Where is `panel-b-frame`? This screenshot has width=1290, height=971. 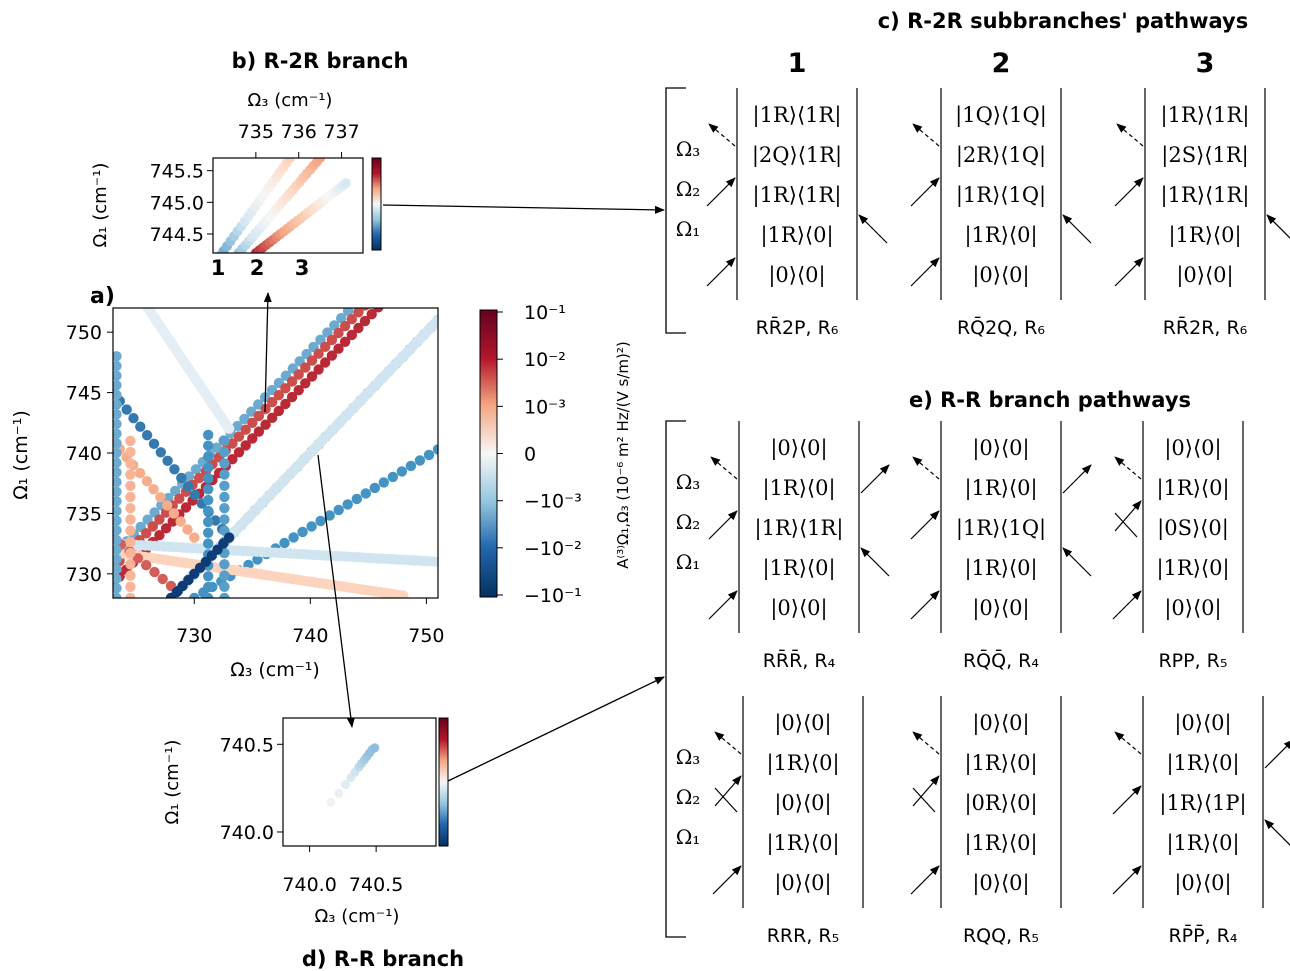
panel-b-frame is located at coordinates (288, 205).